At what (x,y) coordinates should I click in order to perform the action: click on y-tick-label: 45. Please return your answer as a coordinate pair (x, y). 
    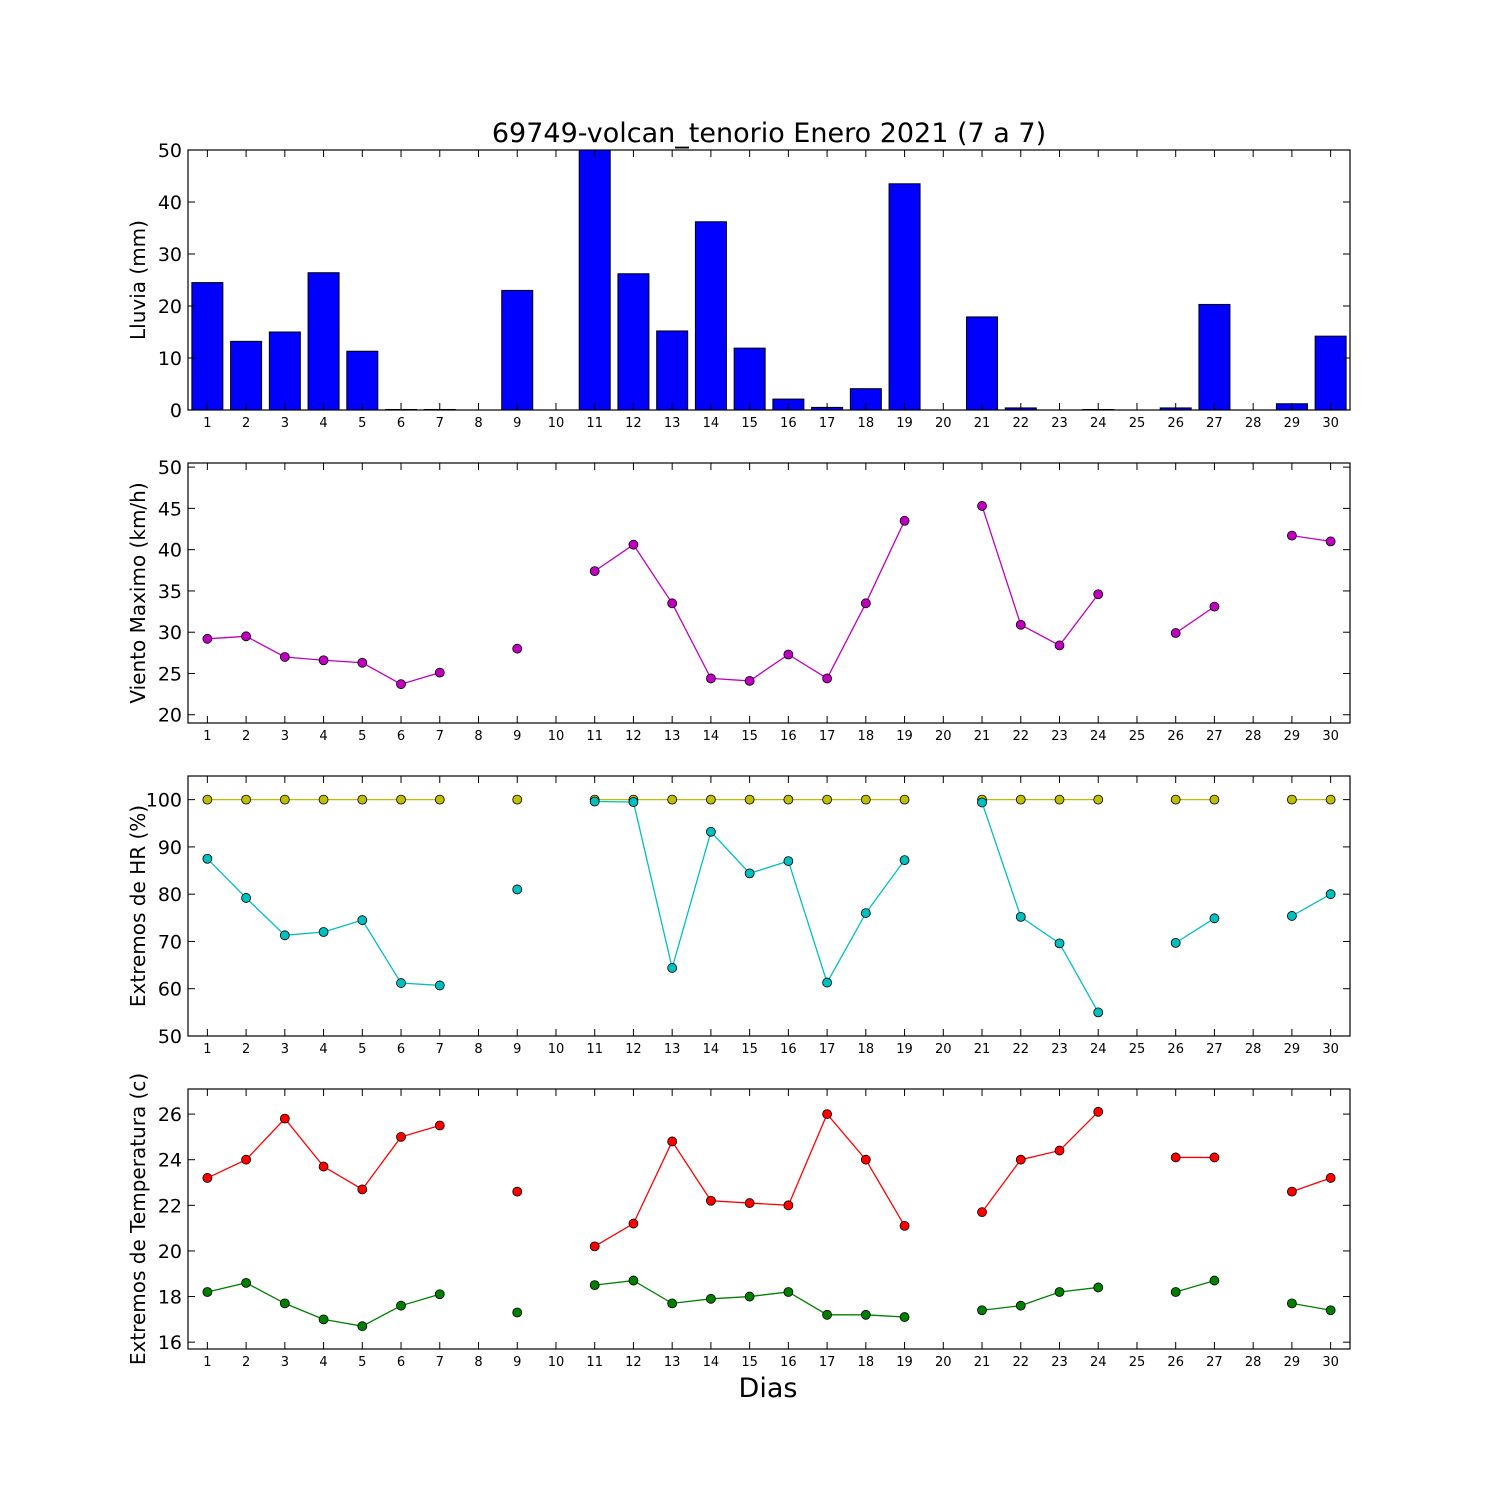
    Looking at the image, I should click on (170, 509).